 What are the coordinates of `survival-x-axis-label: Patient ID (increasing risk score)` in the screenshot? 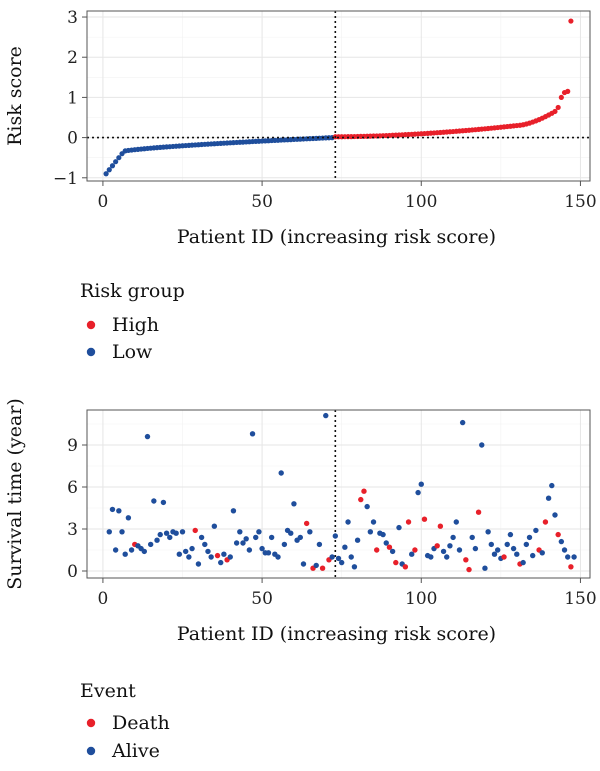 It's located at (336, 634).